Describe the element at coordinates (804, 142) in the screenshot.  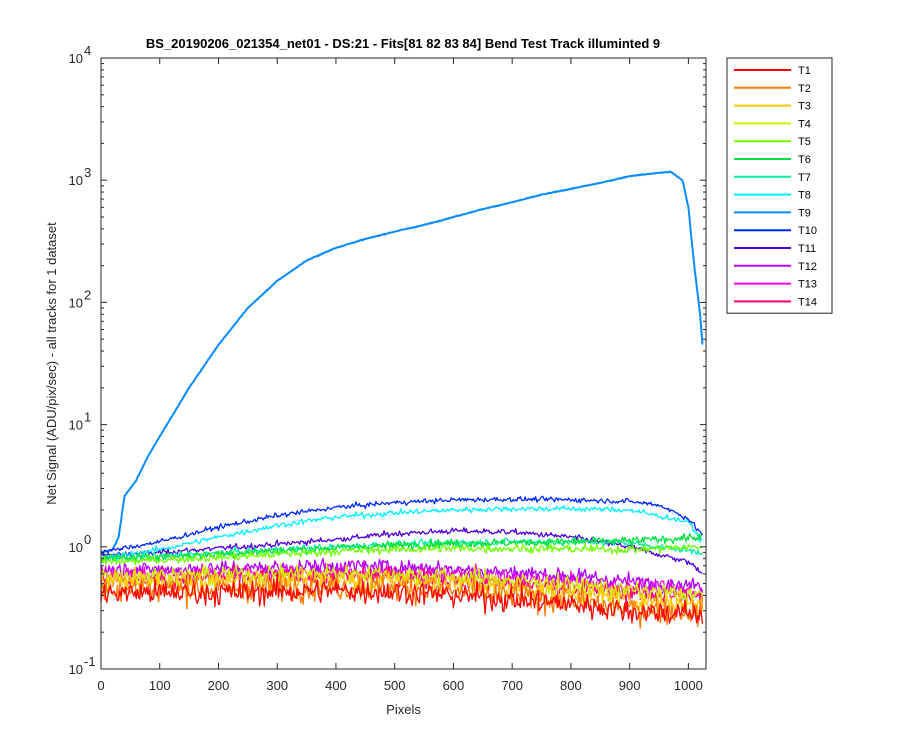
I see `legend-label-t5: T5` at that location.